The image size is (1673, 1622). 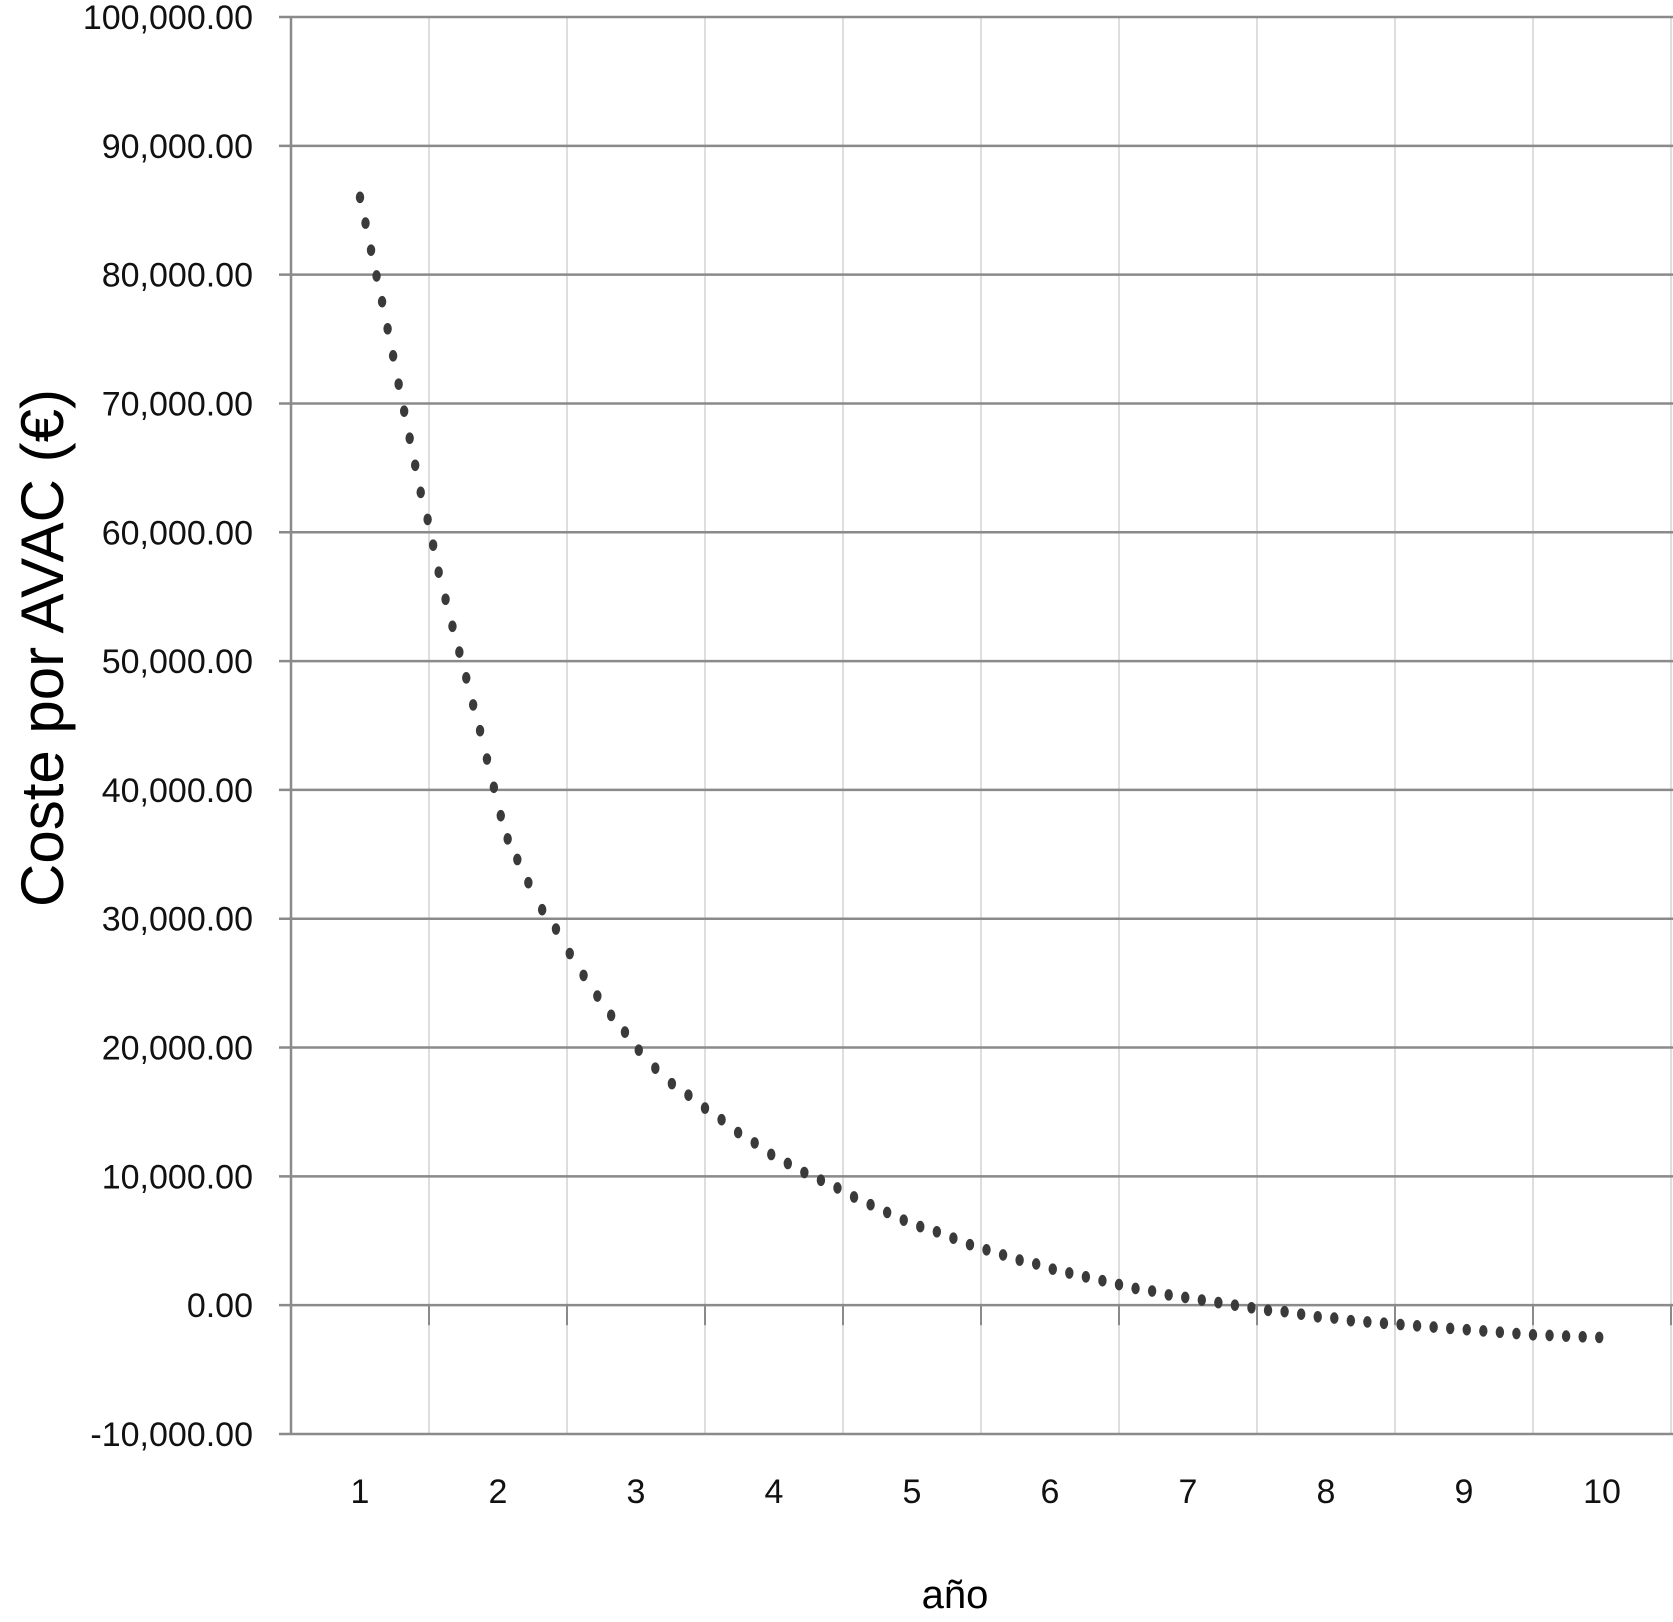 What do you see at coordinates (774, 1492) in the screenshot?
I see `x-tick-label: 4` at bounding box center [774, 1492].